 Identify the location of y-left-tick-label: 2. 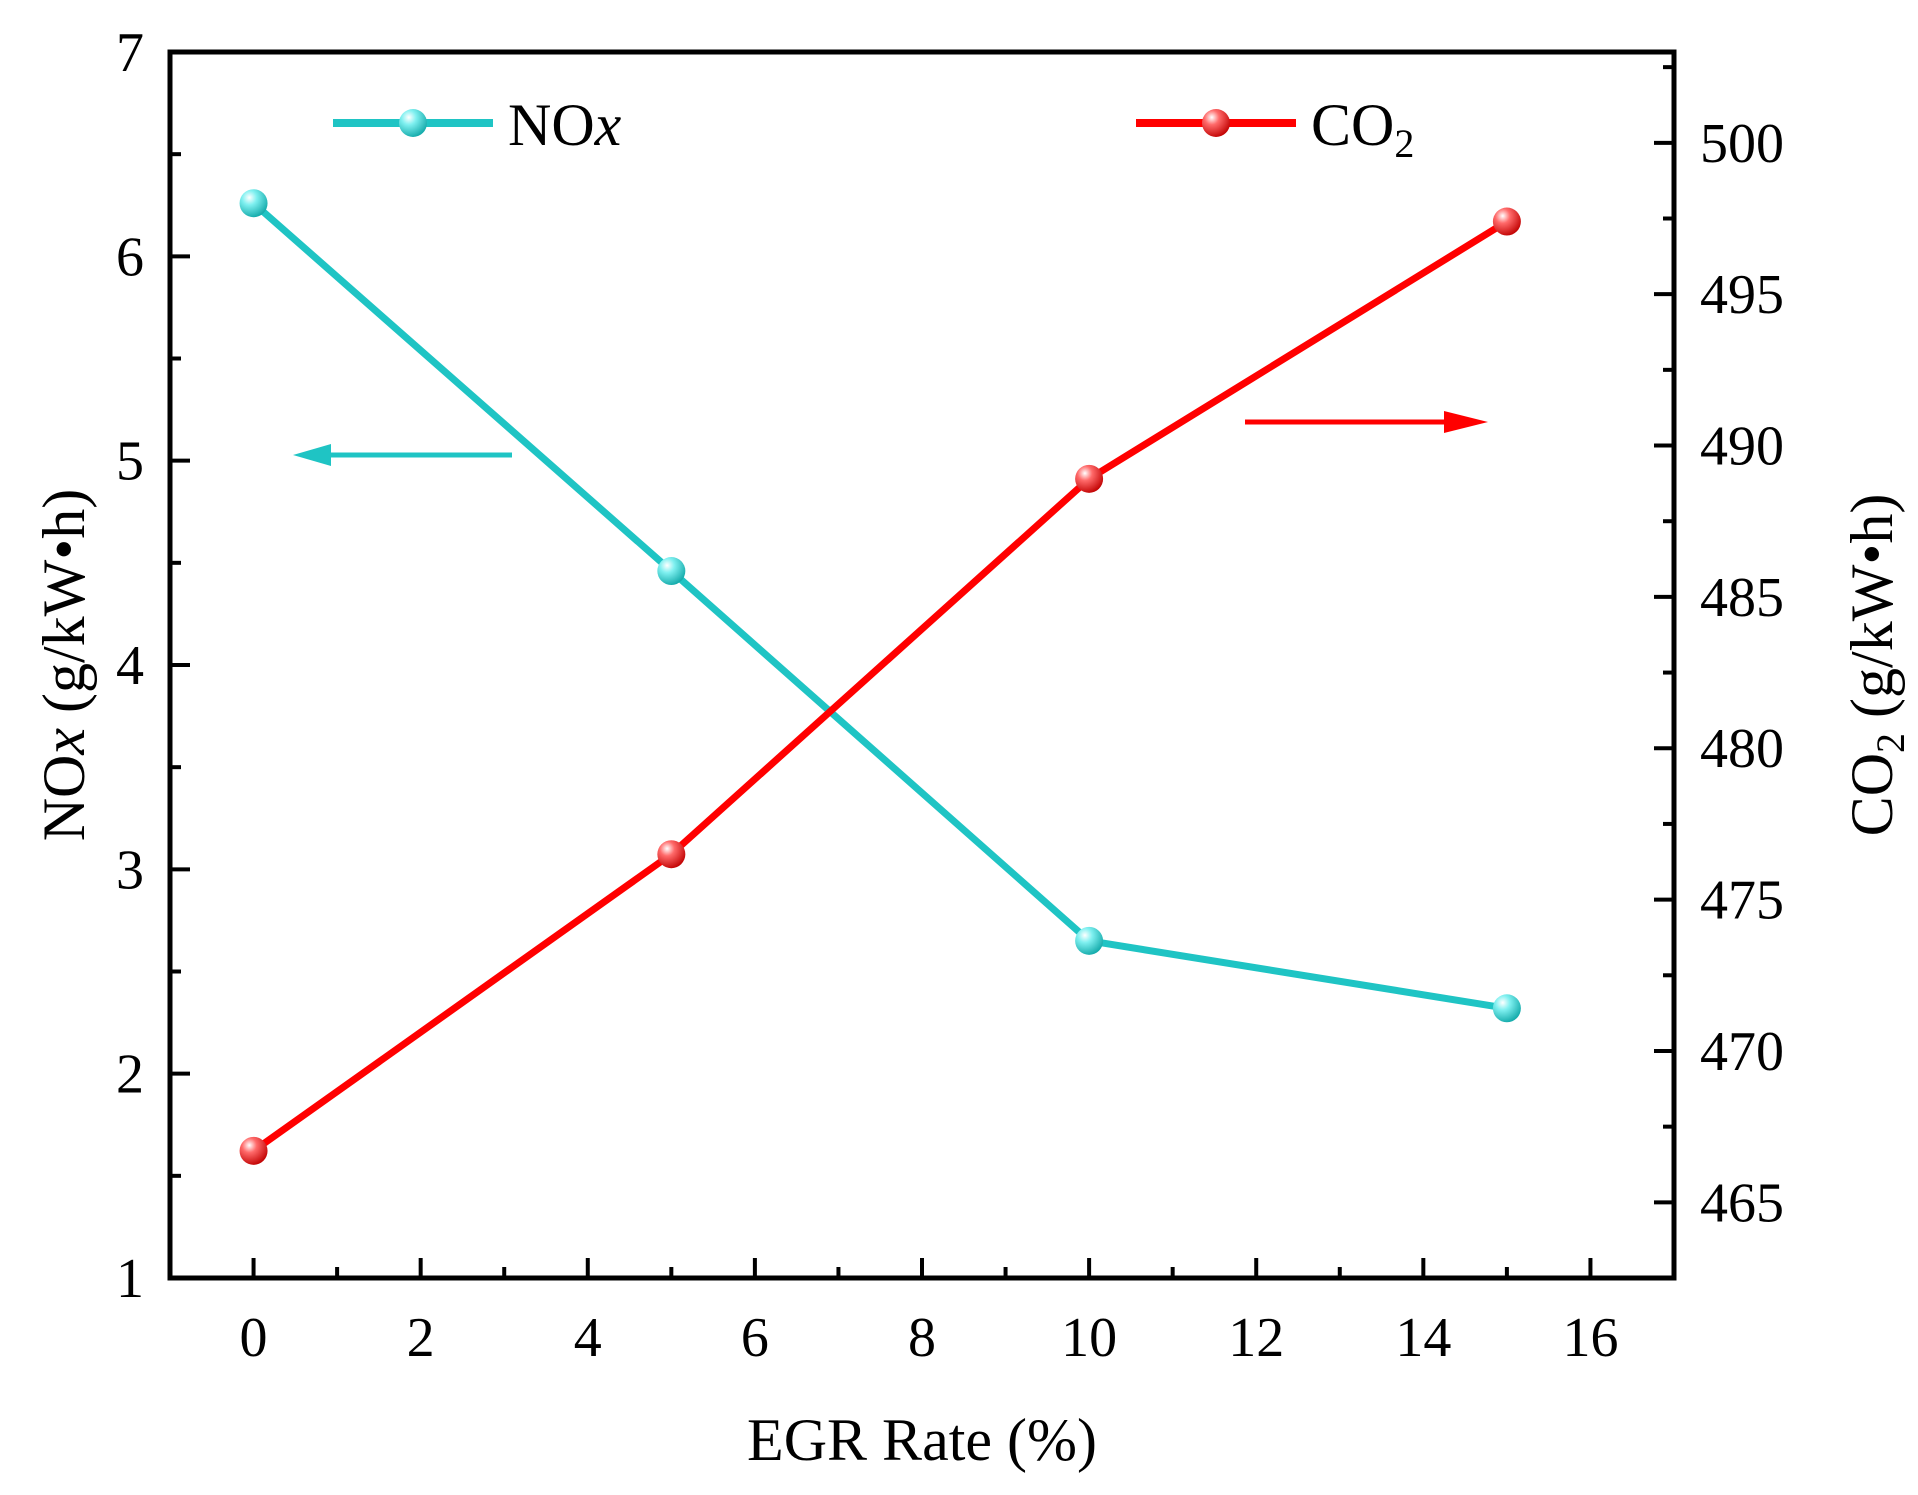
(130, 1075).